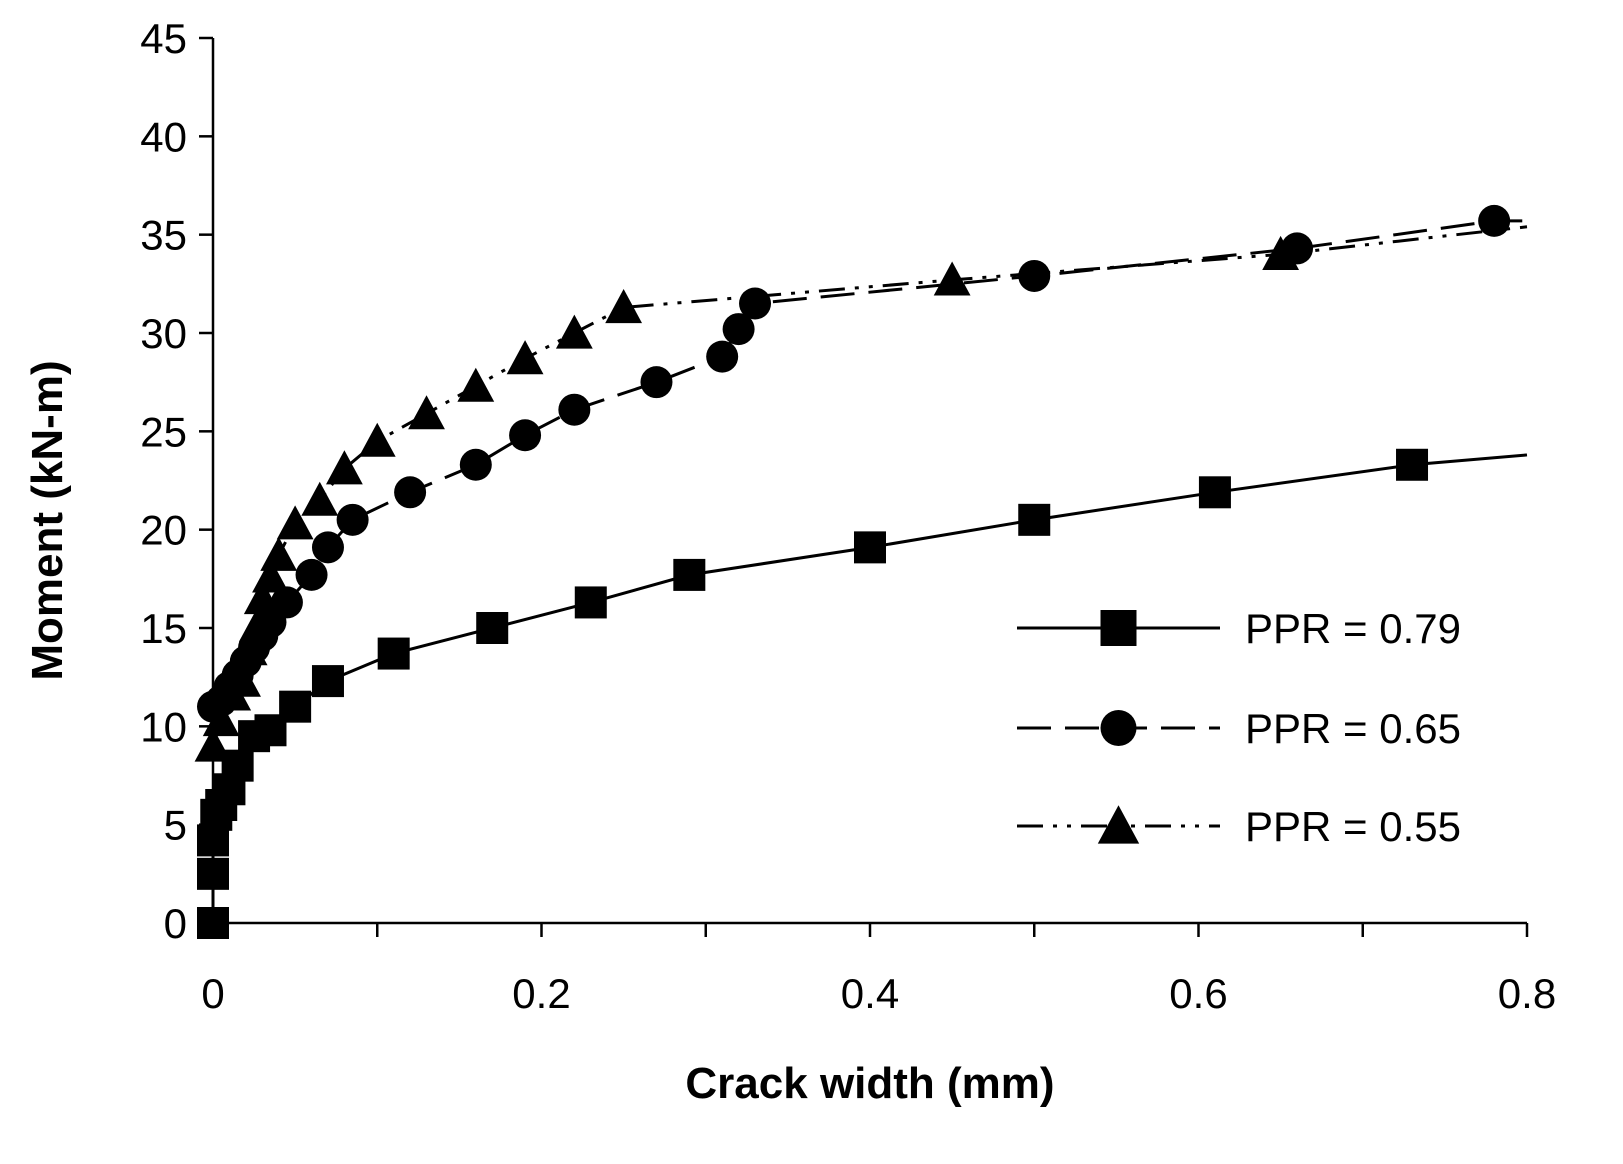  Describe the element at coordinates (175, 923) in the screenshot. I see `y-tick-label: 0` at that location.